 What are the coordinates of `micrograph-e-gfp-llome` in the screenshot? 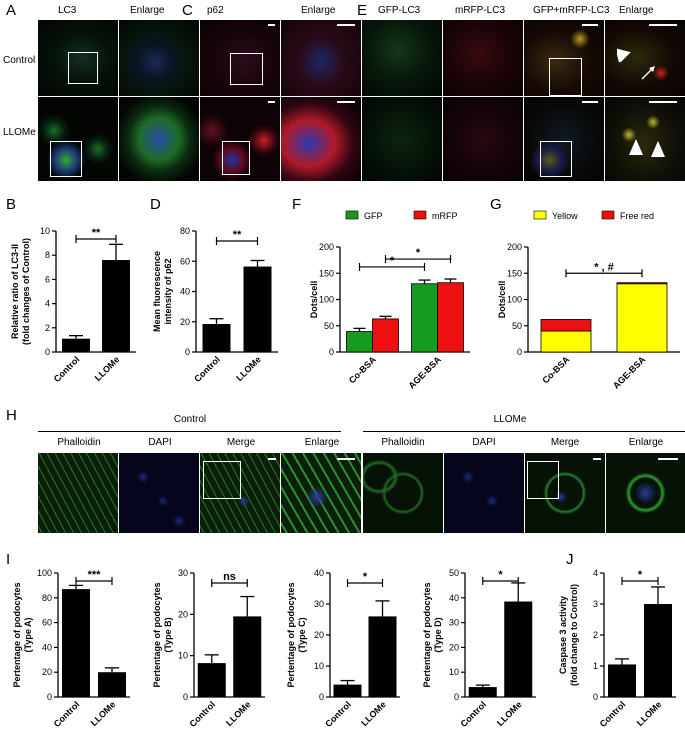 It's located at (402, 139).